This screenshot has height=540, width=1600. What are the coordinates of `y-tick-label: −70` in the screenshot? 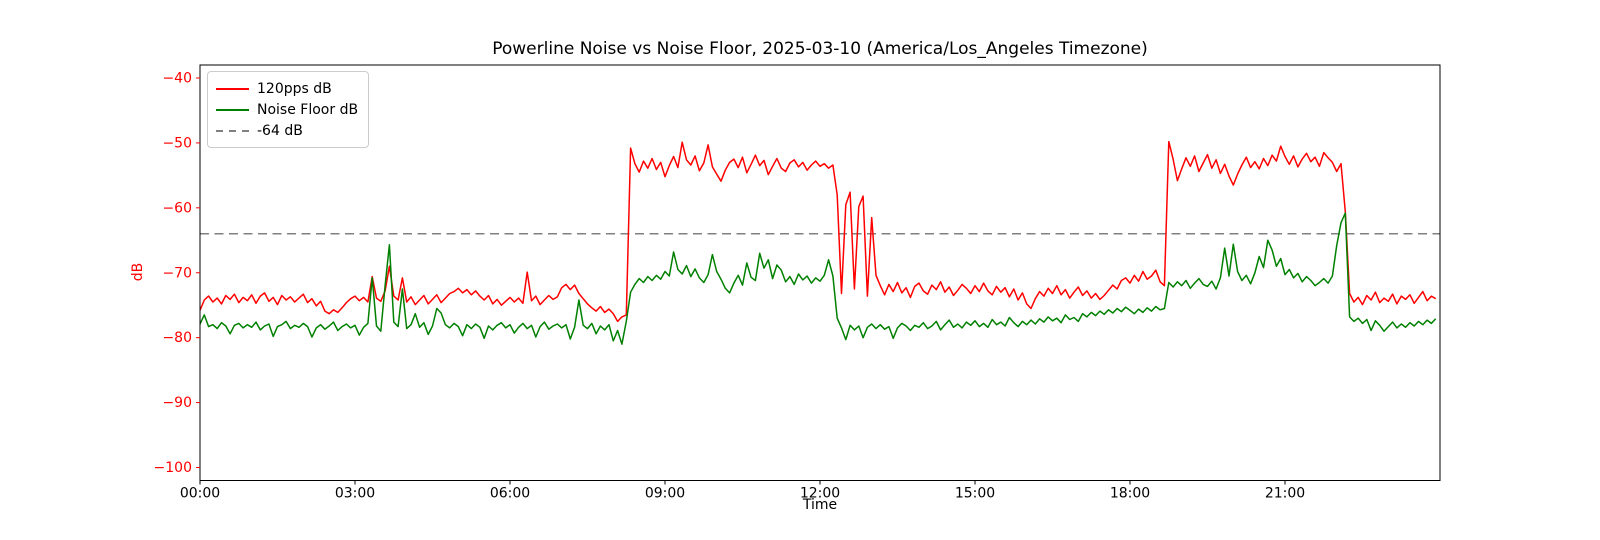 It's located at (177, 273).